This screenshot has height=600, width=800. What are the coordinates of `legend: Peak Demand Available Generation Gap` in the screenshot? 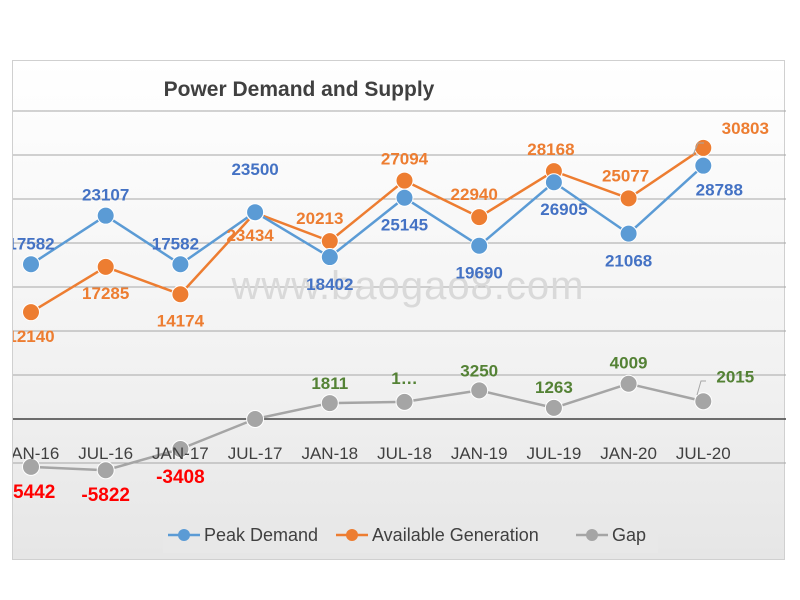 It's located at (410, 535).